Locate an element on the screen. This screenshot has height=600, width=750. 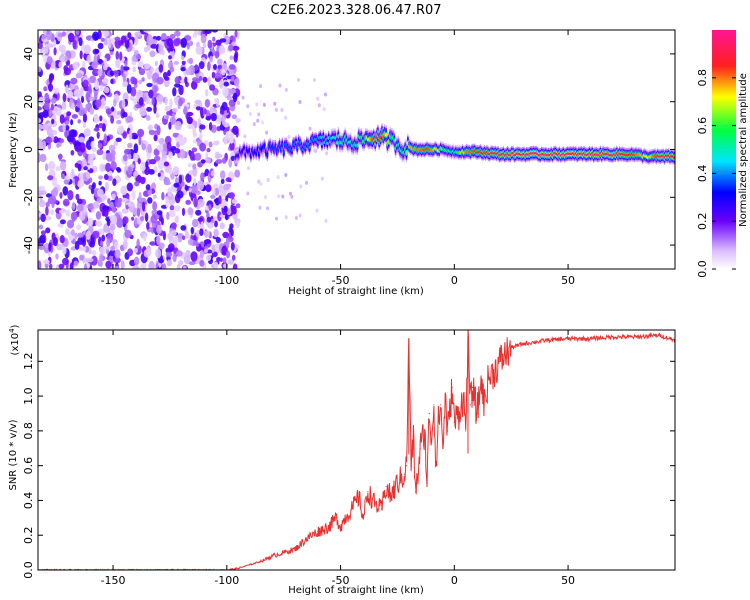
snr-xtick-label: -100 is located at coordinates (226, 580).